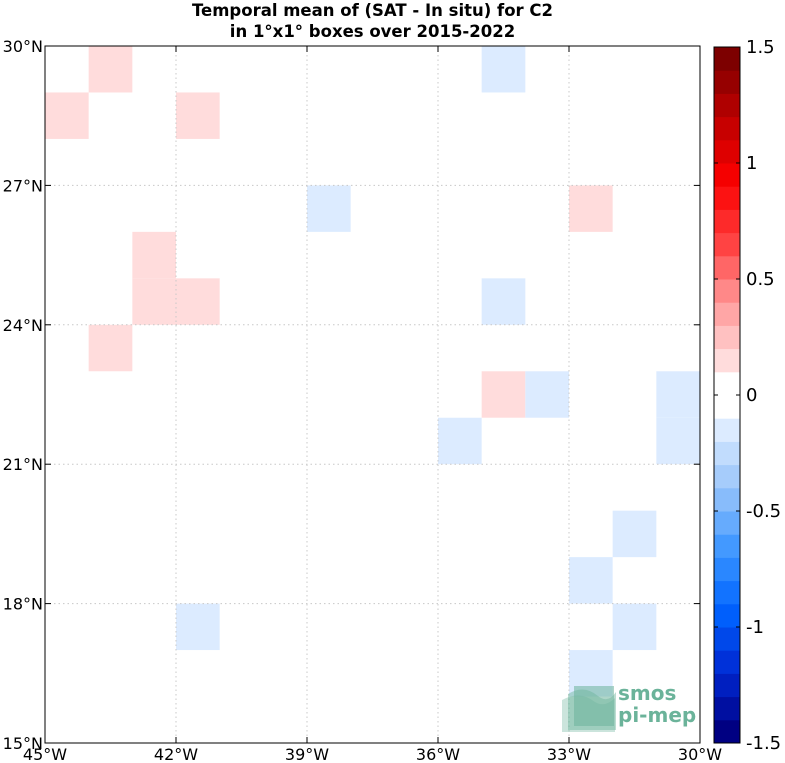 The height and width of the screenshot is (763, 785). What do you see at coordinates (763, 511) in the screenshot?
I see `colorbar-tick-label: -0.5` at bounding box center [763, 511].